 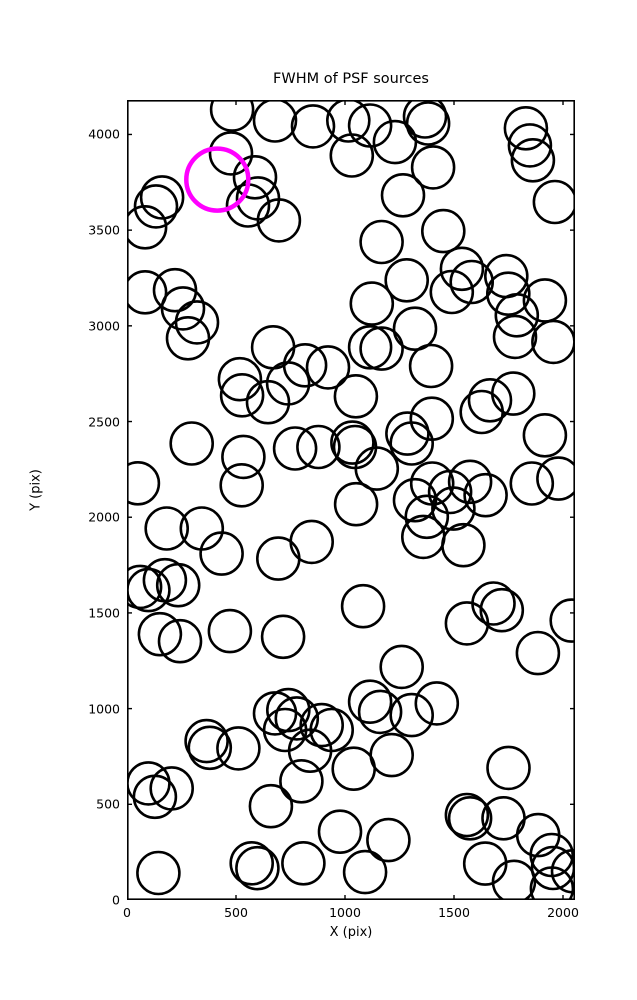 I want to click on x-tick-label: 1500, so click(x=454, y=912).